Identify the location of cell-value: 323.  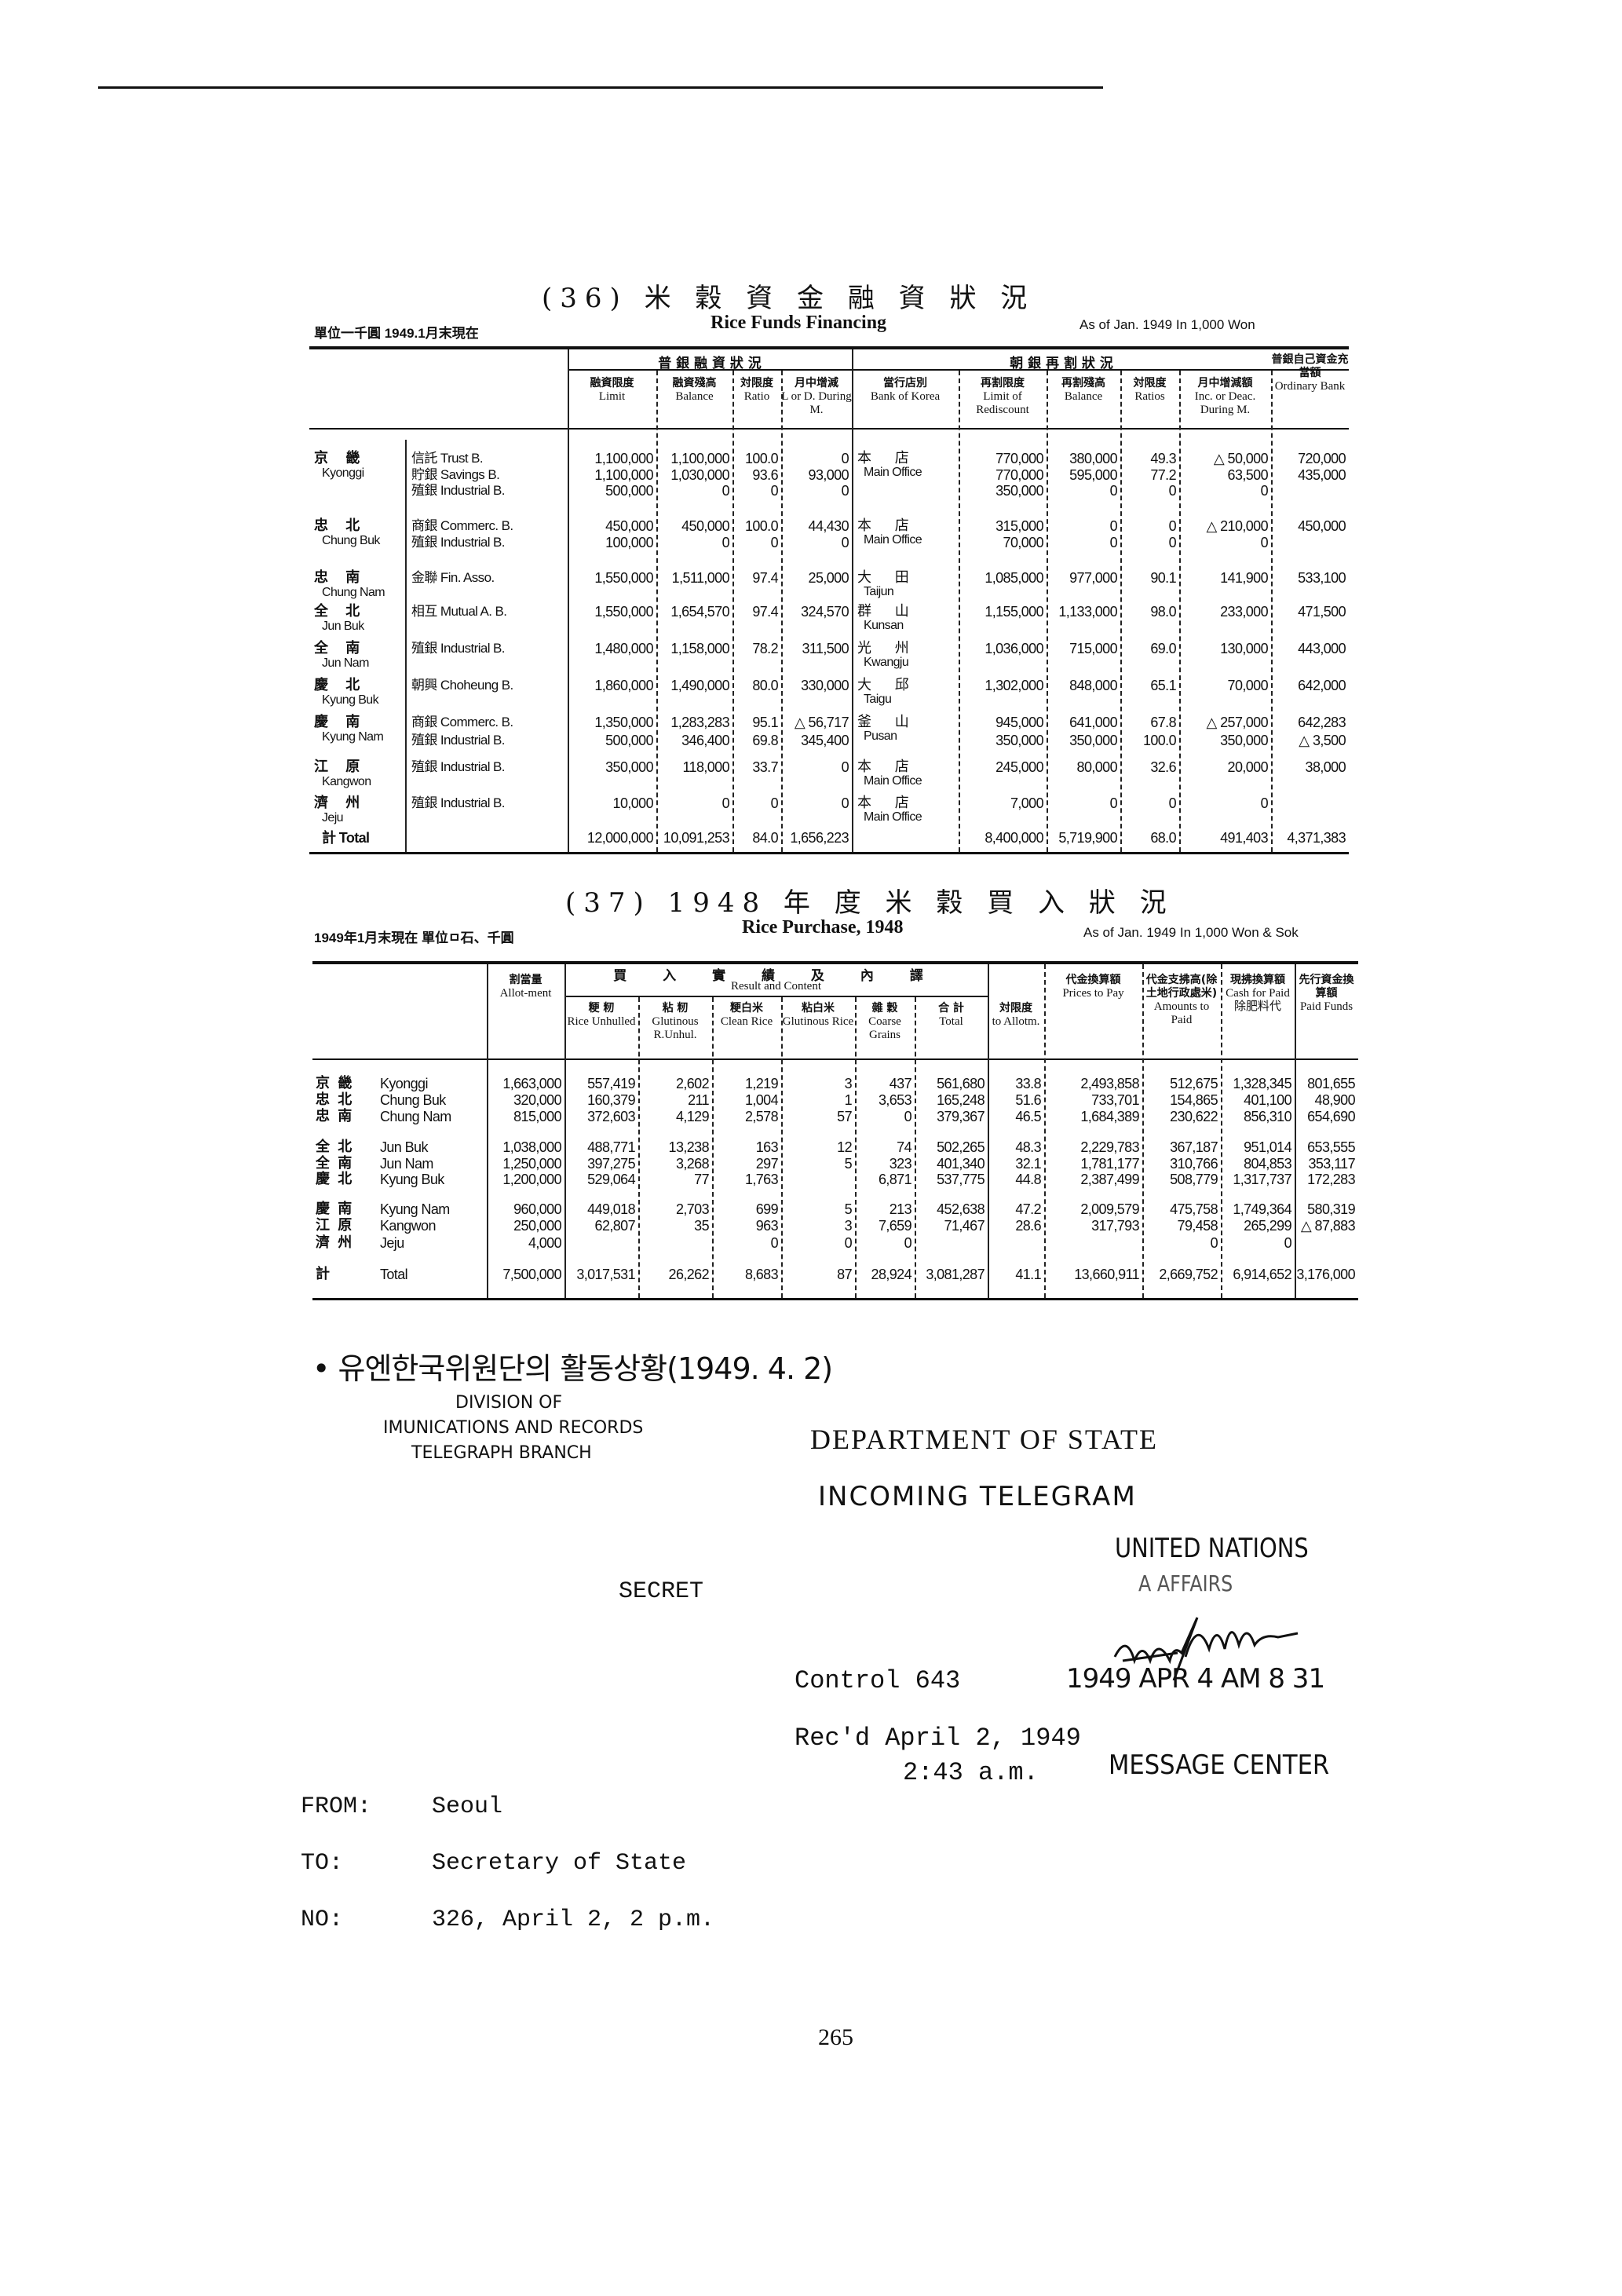
(901, 1164).